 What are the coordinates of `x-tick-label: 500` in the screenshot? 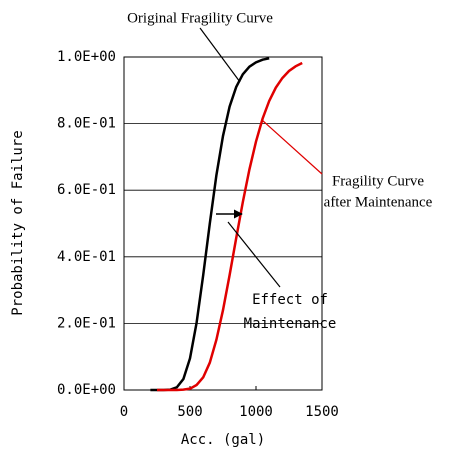 It's located at (189, 412).